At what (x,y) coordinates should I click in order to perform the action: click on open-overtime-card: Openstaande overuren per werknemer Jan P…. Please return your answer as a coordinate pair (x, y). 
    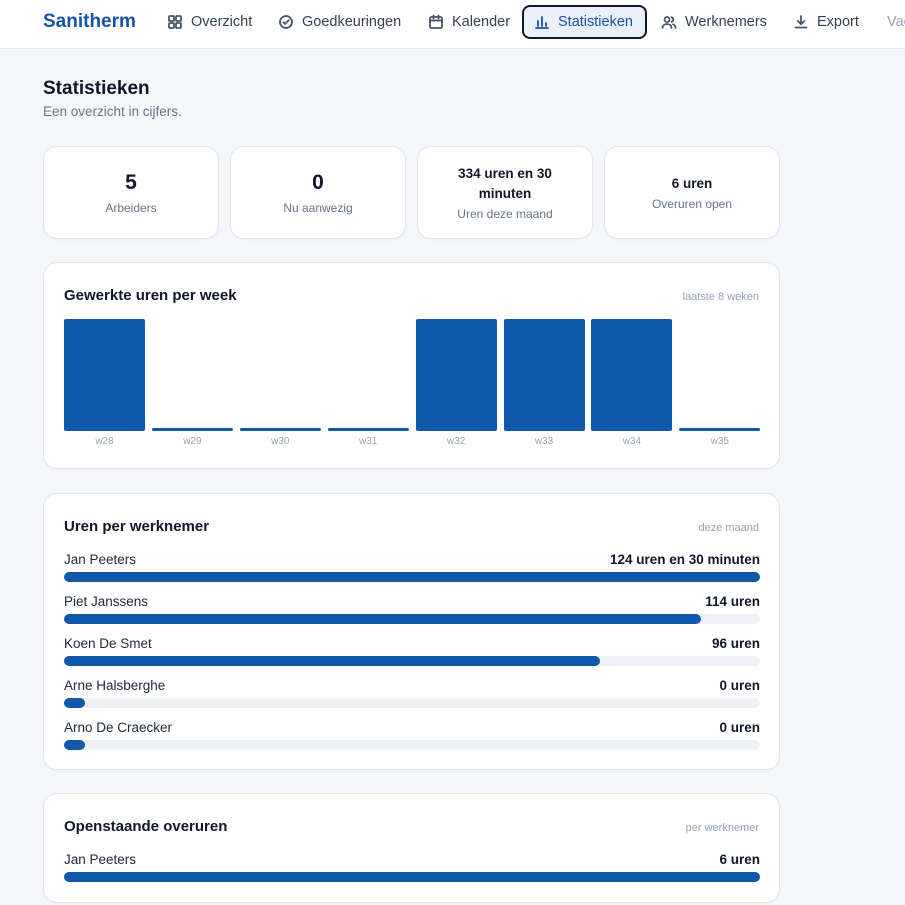
    Looking at the image, I should click on (411, 848).